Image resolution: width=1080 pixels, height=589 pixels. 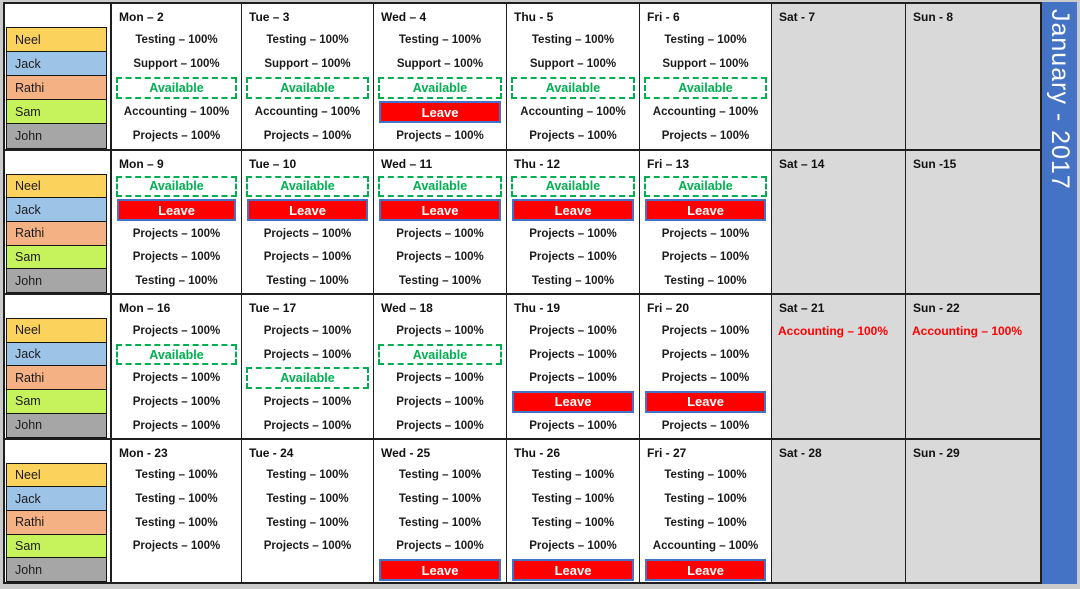 What do you see at coordinates (802, 163) in the screenshot?
I see `day-header-label: Sat – 14` at bounding box center [802, 163].